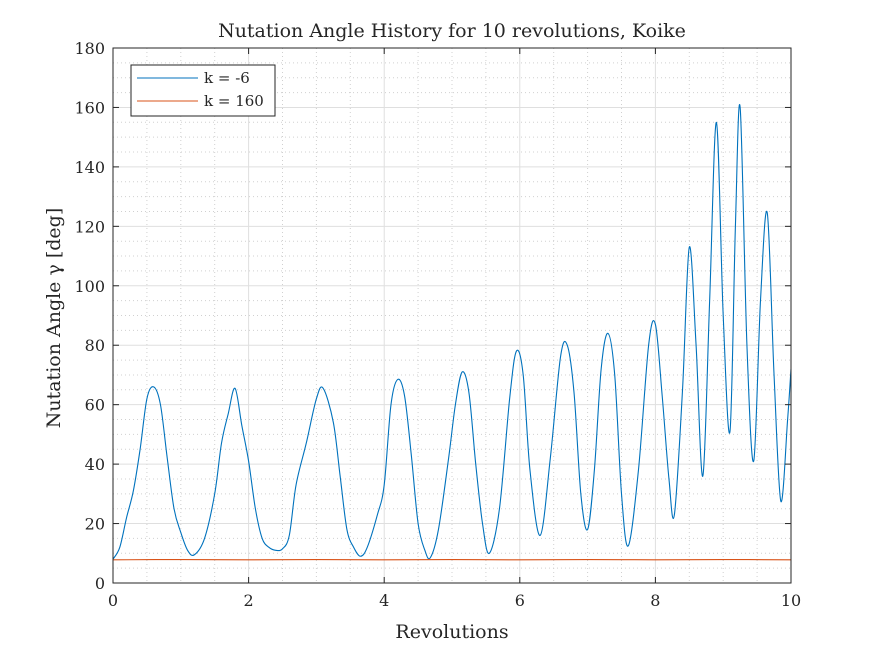  What do you see at coordinates (89, 107) in the screenshot?
I see `y-tick-label: 160` at bounding box center [89, 107].